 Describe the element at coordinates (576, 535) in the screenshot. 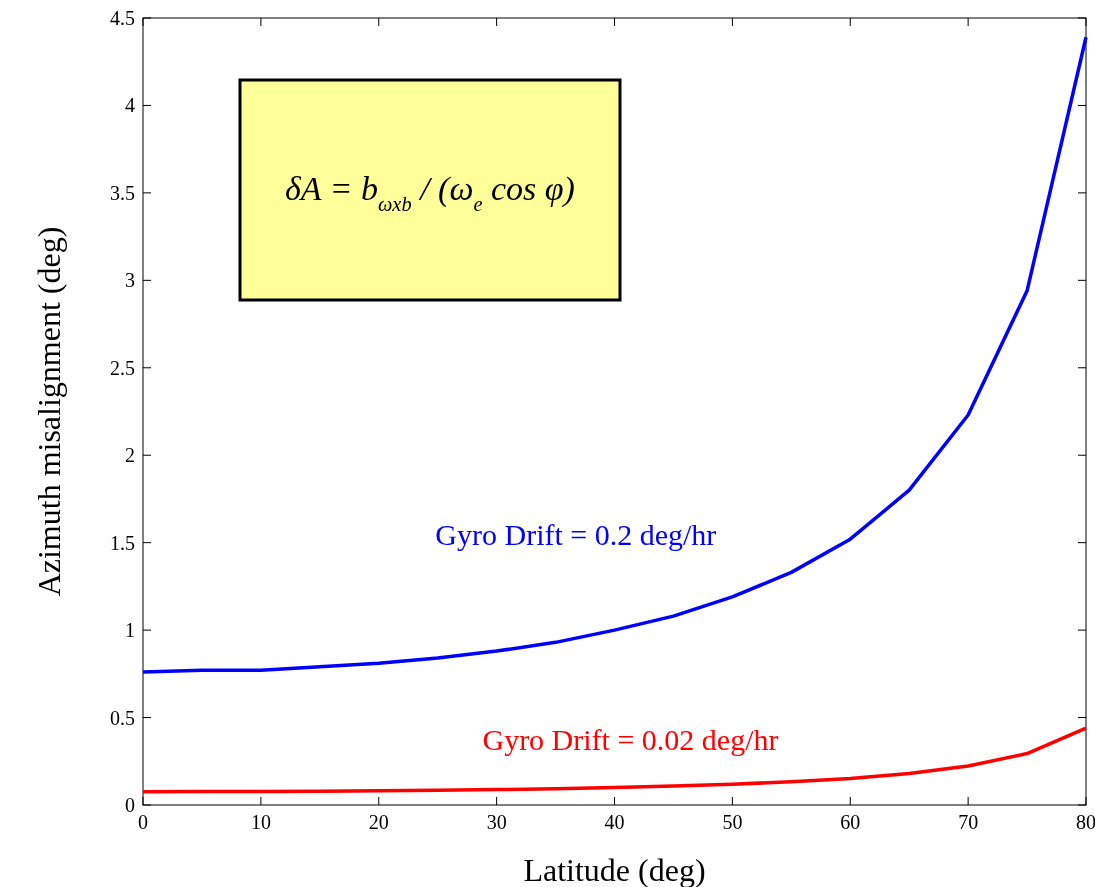

I see `series-label: Gyro Drift = 0.2 deg/hr` at that location.